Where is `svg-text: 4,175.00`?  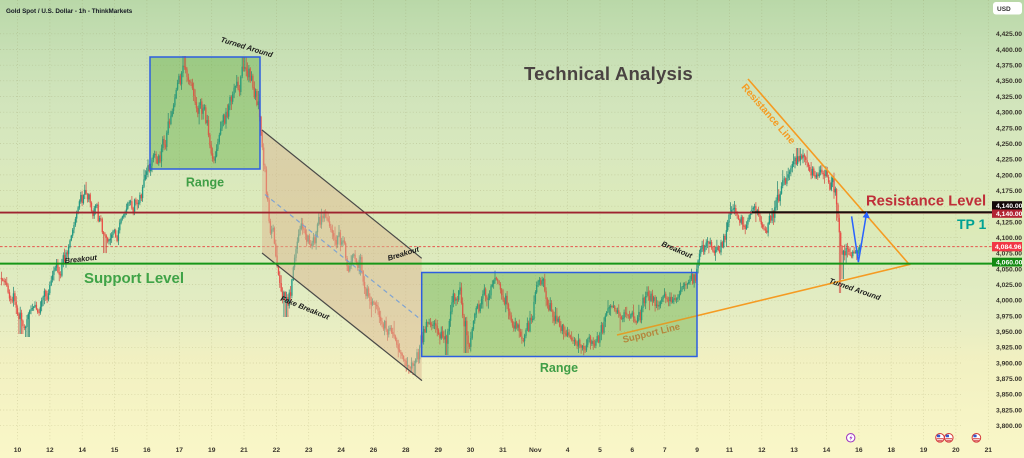
svg-text: 4,175.00 is located at coordinates (1009, 191).